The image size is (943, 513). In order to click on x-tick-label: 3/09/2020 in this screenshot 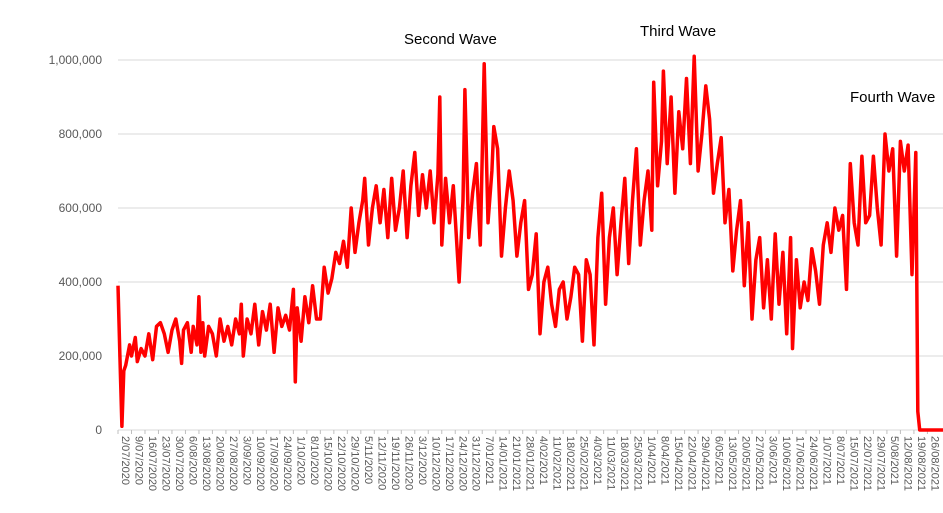, I will do `click(246, 460)`.